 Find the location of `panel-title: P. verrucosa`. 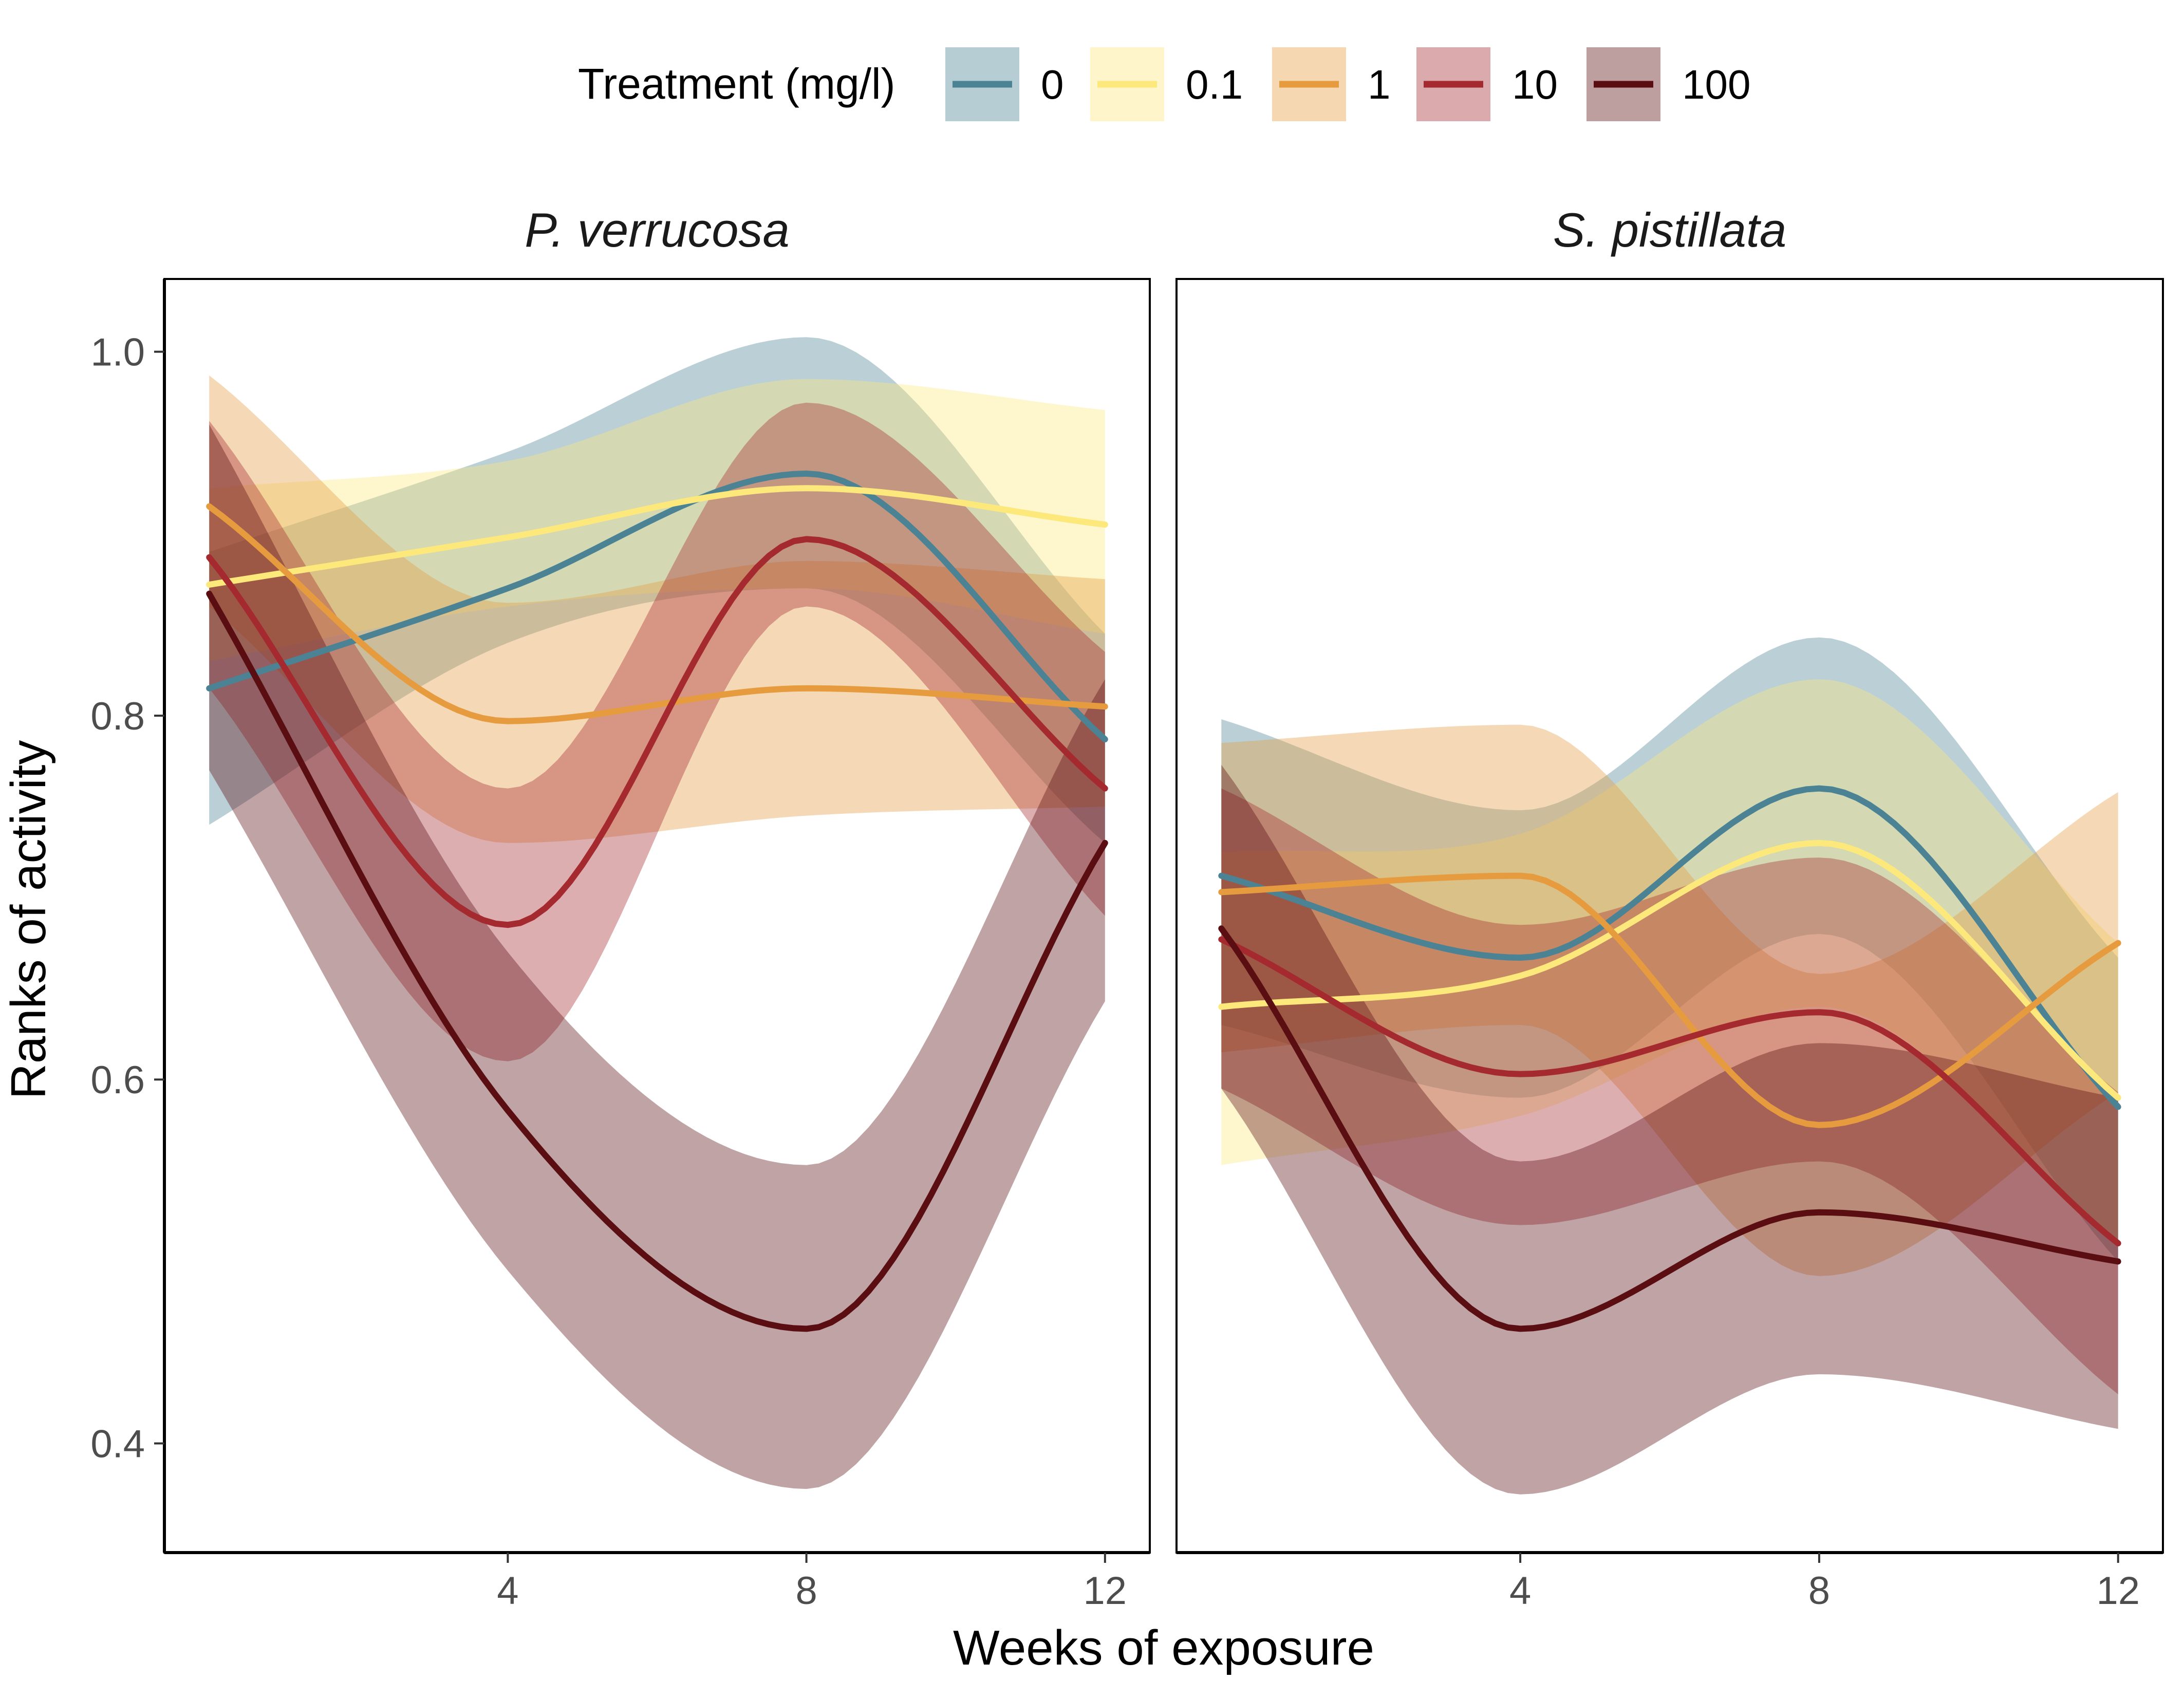

panel-title: P. verrucosa is located at coordinates (658, 230).